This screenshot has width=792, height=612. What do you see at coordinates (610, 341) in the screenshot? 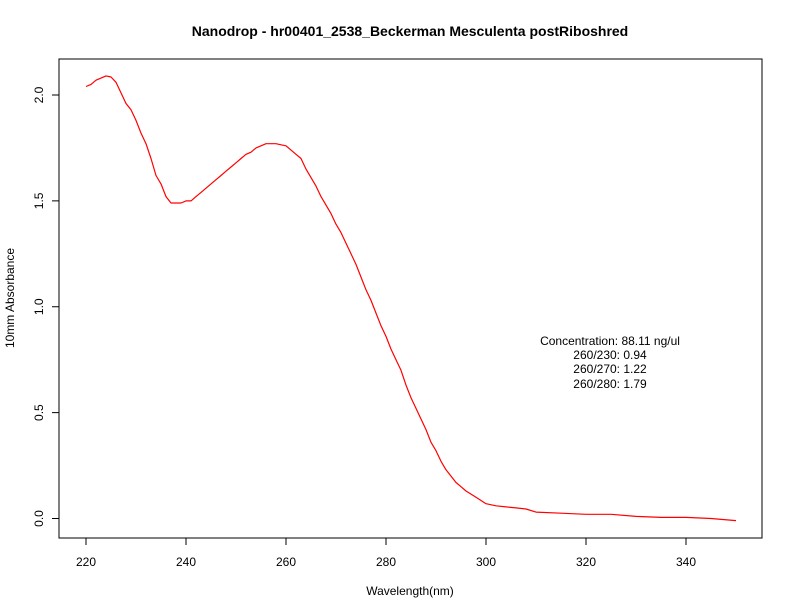
I see `annotation-concentration: Concentration: 88.11 ng/ul` at bounding box center [610, 341].